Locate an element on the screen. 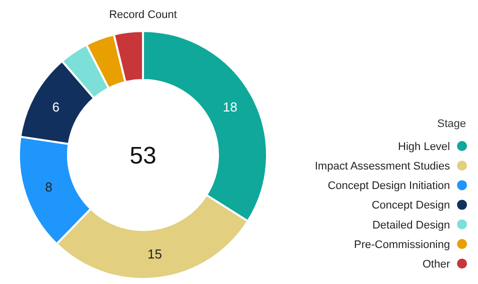  legend-label: High Level is located at coordinates (424, 146).